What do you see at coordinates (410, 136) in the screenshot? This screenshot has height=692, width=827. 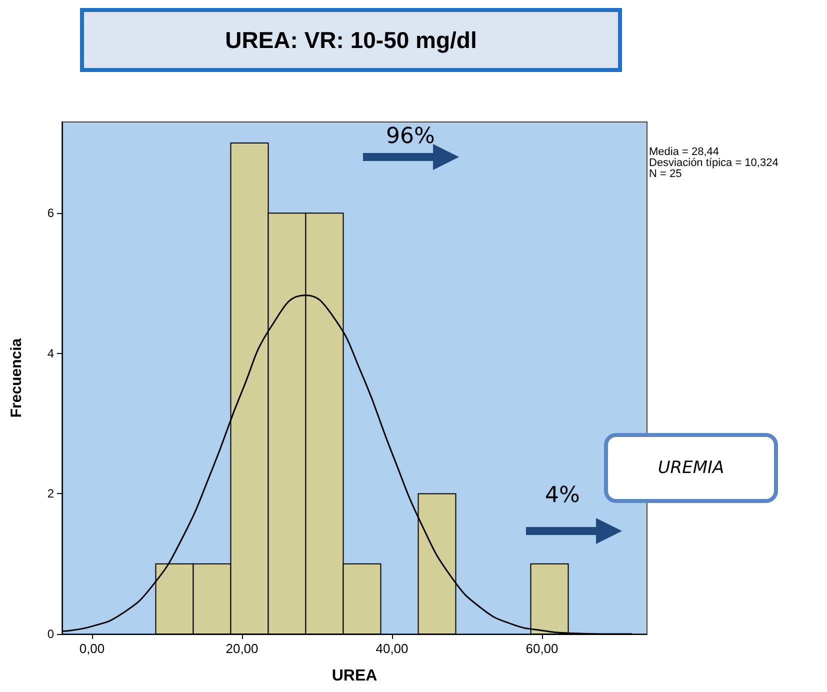 I see `annotation: 96%` at bounding box center [410, 136].